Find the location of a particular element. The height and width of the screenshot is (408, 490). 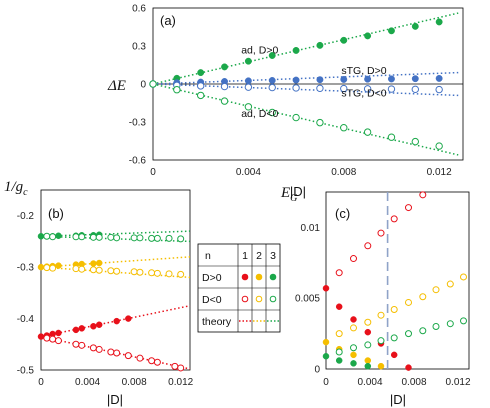

panel-b-xtick: 0.008 is located at coordinates (134, 382).